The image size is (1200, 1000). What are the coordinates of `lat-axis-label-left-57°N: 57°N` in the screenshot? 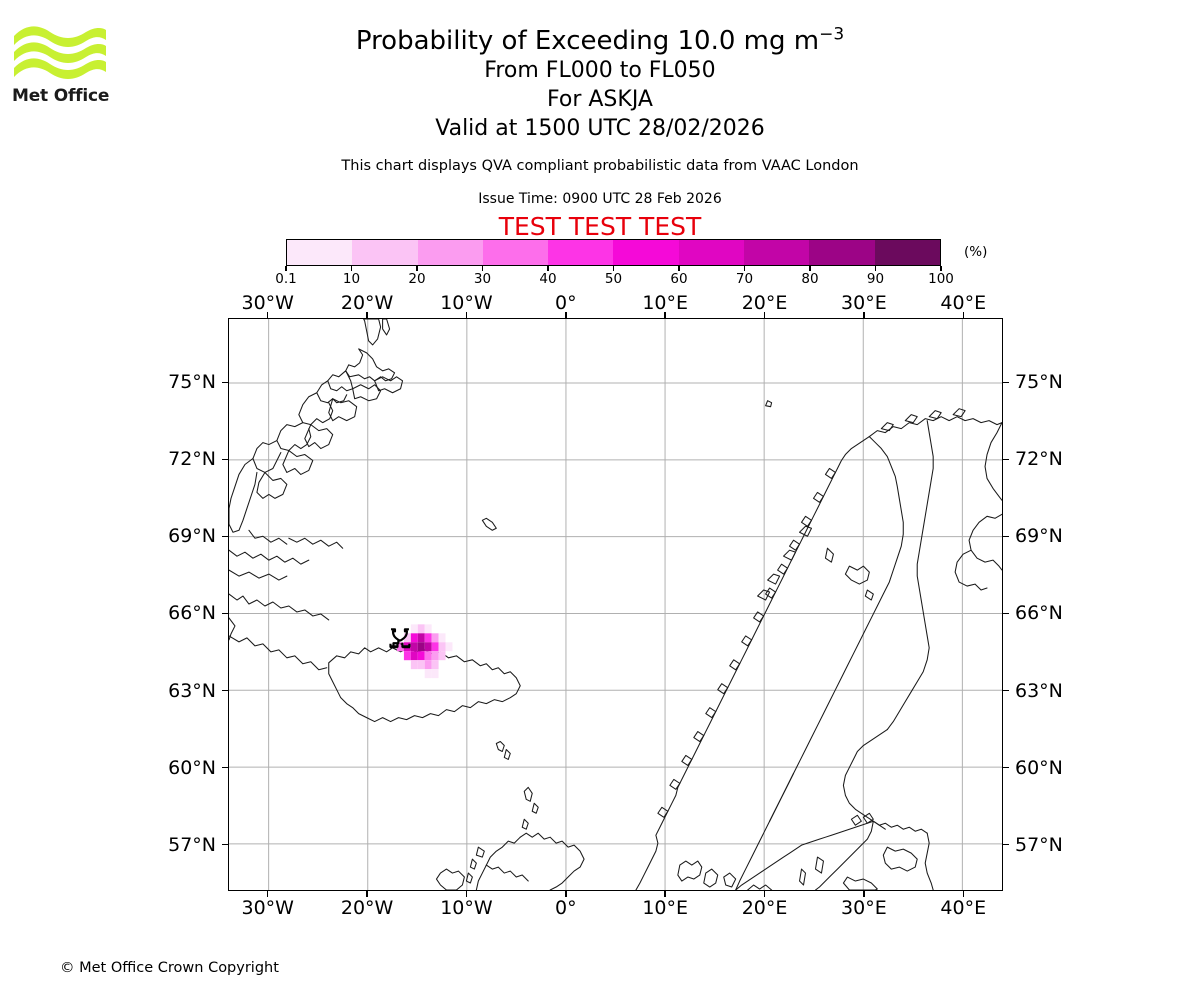 It's located at (192, 844).